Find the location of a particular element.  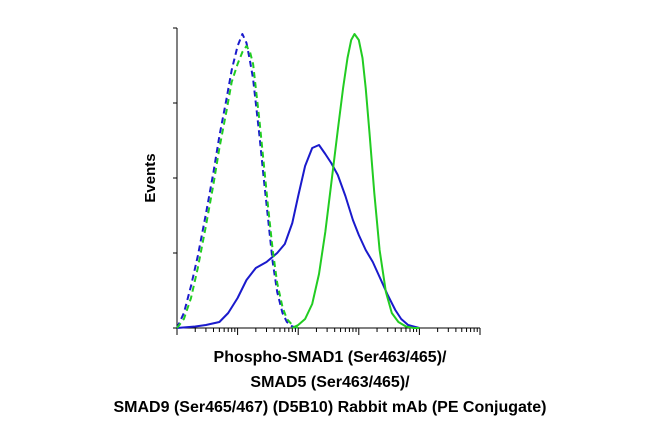

x-axis-label-line-2: SMAD5 (Ser463/465)/ is located at coordinates (330, 382).